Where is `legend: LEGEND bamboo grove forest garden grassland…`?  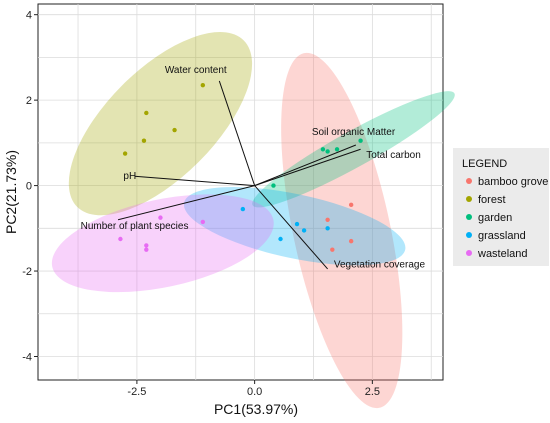 legend: LEGEND bamboo grove forest garden grassland… is located at coordinates (501, 207).